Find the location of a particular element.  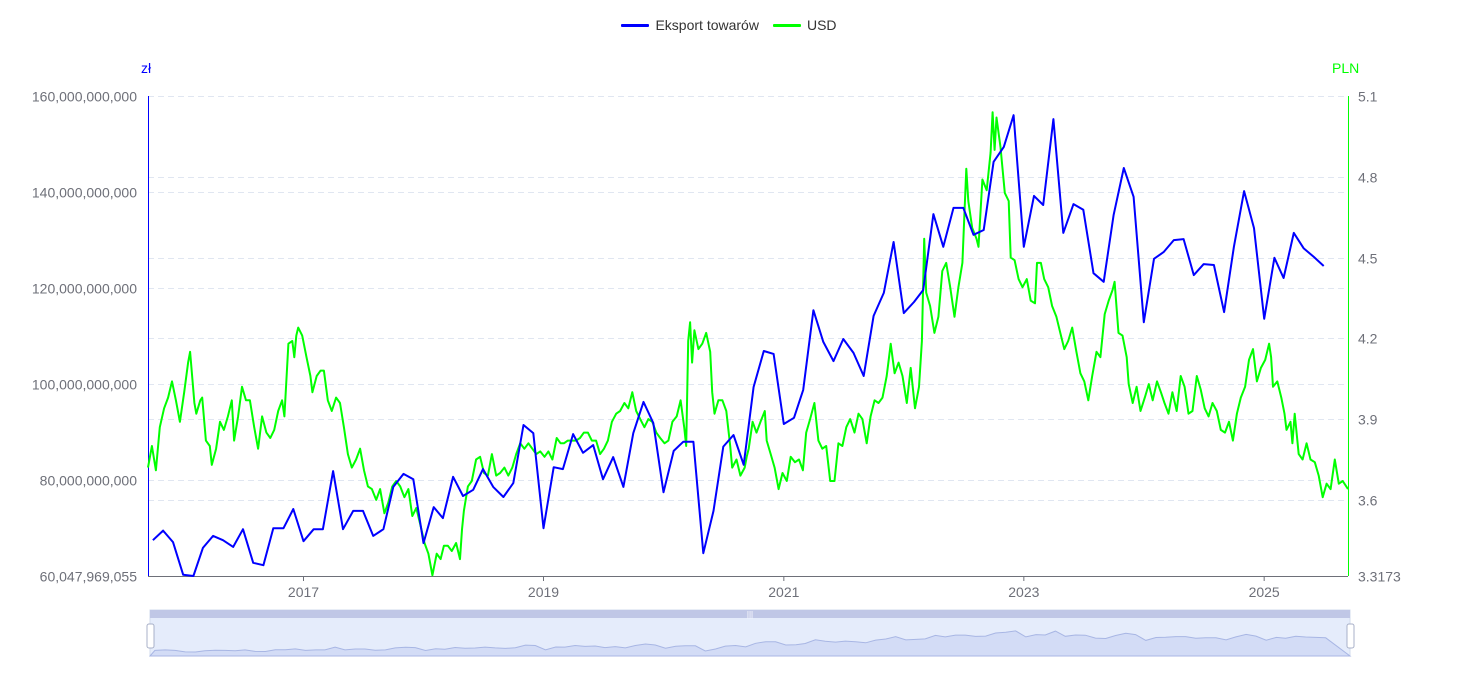

right-tick-label: 3.6 is located at coordinates (1368, 501).